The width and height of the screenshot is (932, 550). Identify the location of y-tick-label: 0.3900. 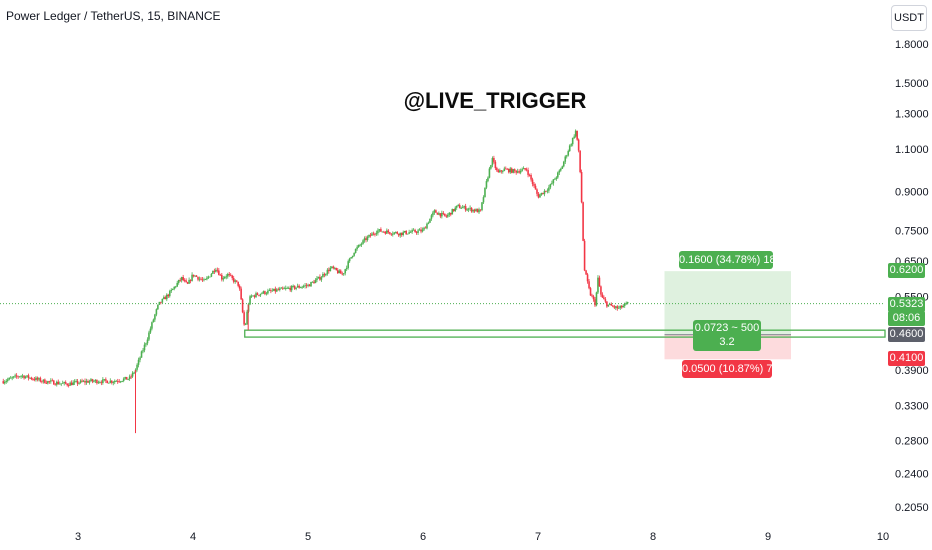
(912, 371).